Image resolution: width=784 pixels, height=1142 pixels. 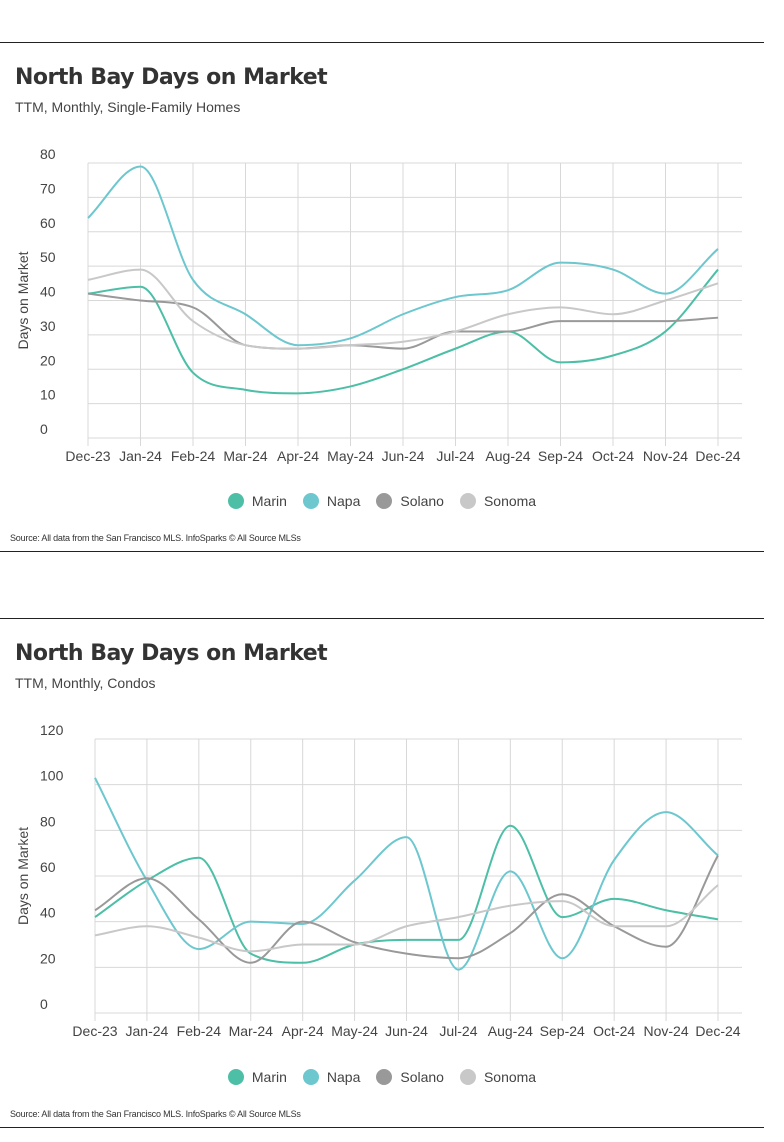 What do you see at coordinates (48, 395) in the screenshot?
I see `y-tick-label: 10` at bounding box center [48, 395].